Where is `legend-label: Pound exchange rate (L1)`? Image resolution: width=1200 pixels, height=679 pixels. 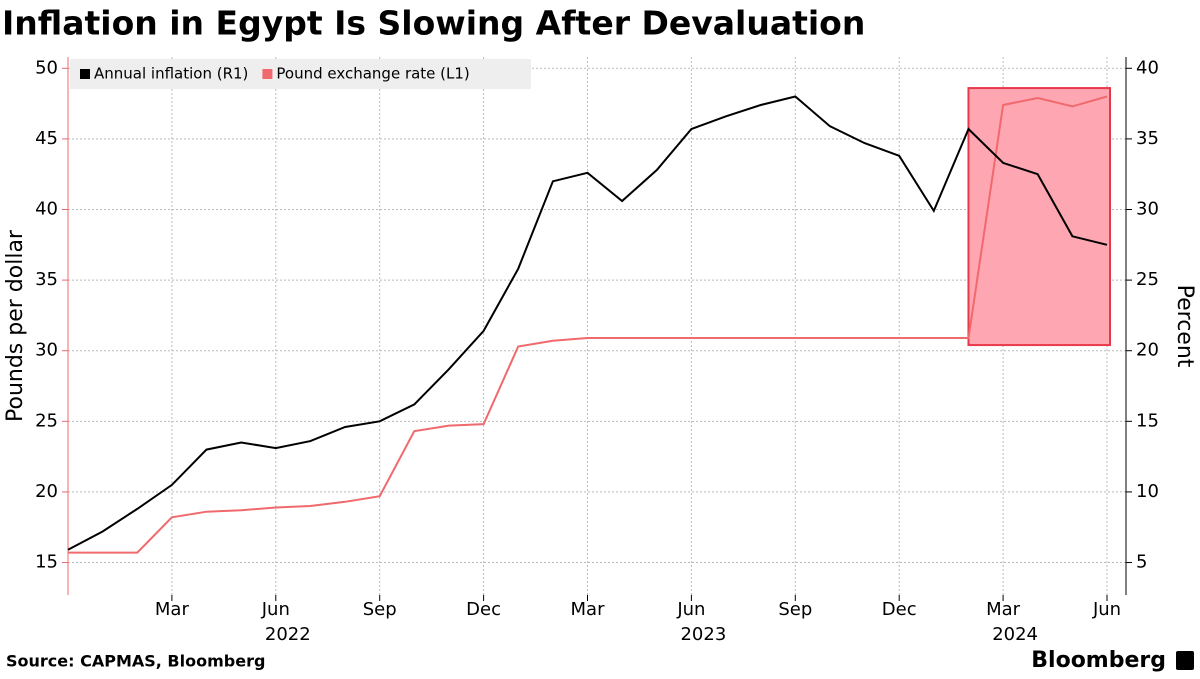
legend-label: Pound exchange rate (L1) is located at coordinates (372, 74).